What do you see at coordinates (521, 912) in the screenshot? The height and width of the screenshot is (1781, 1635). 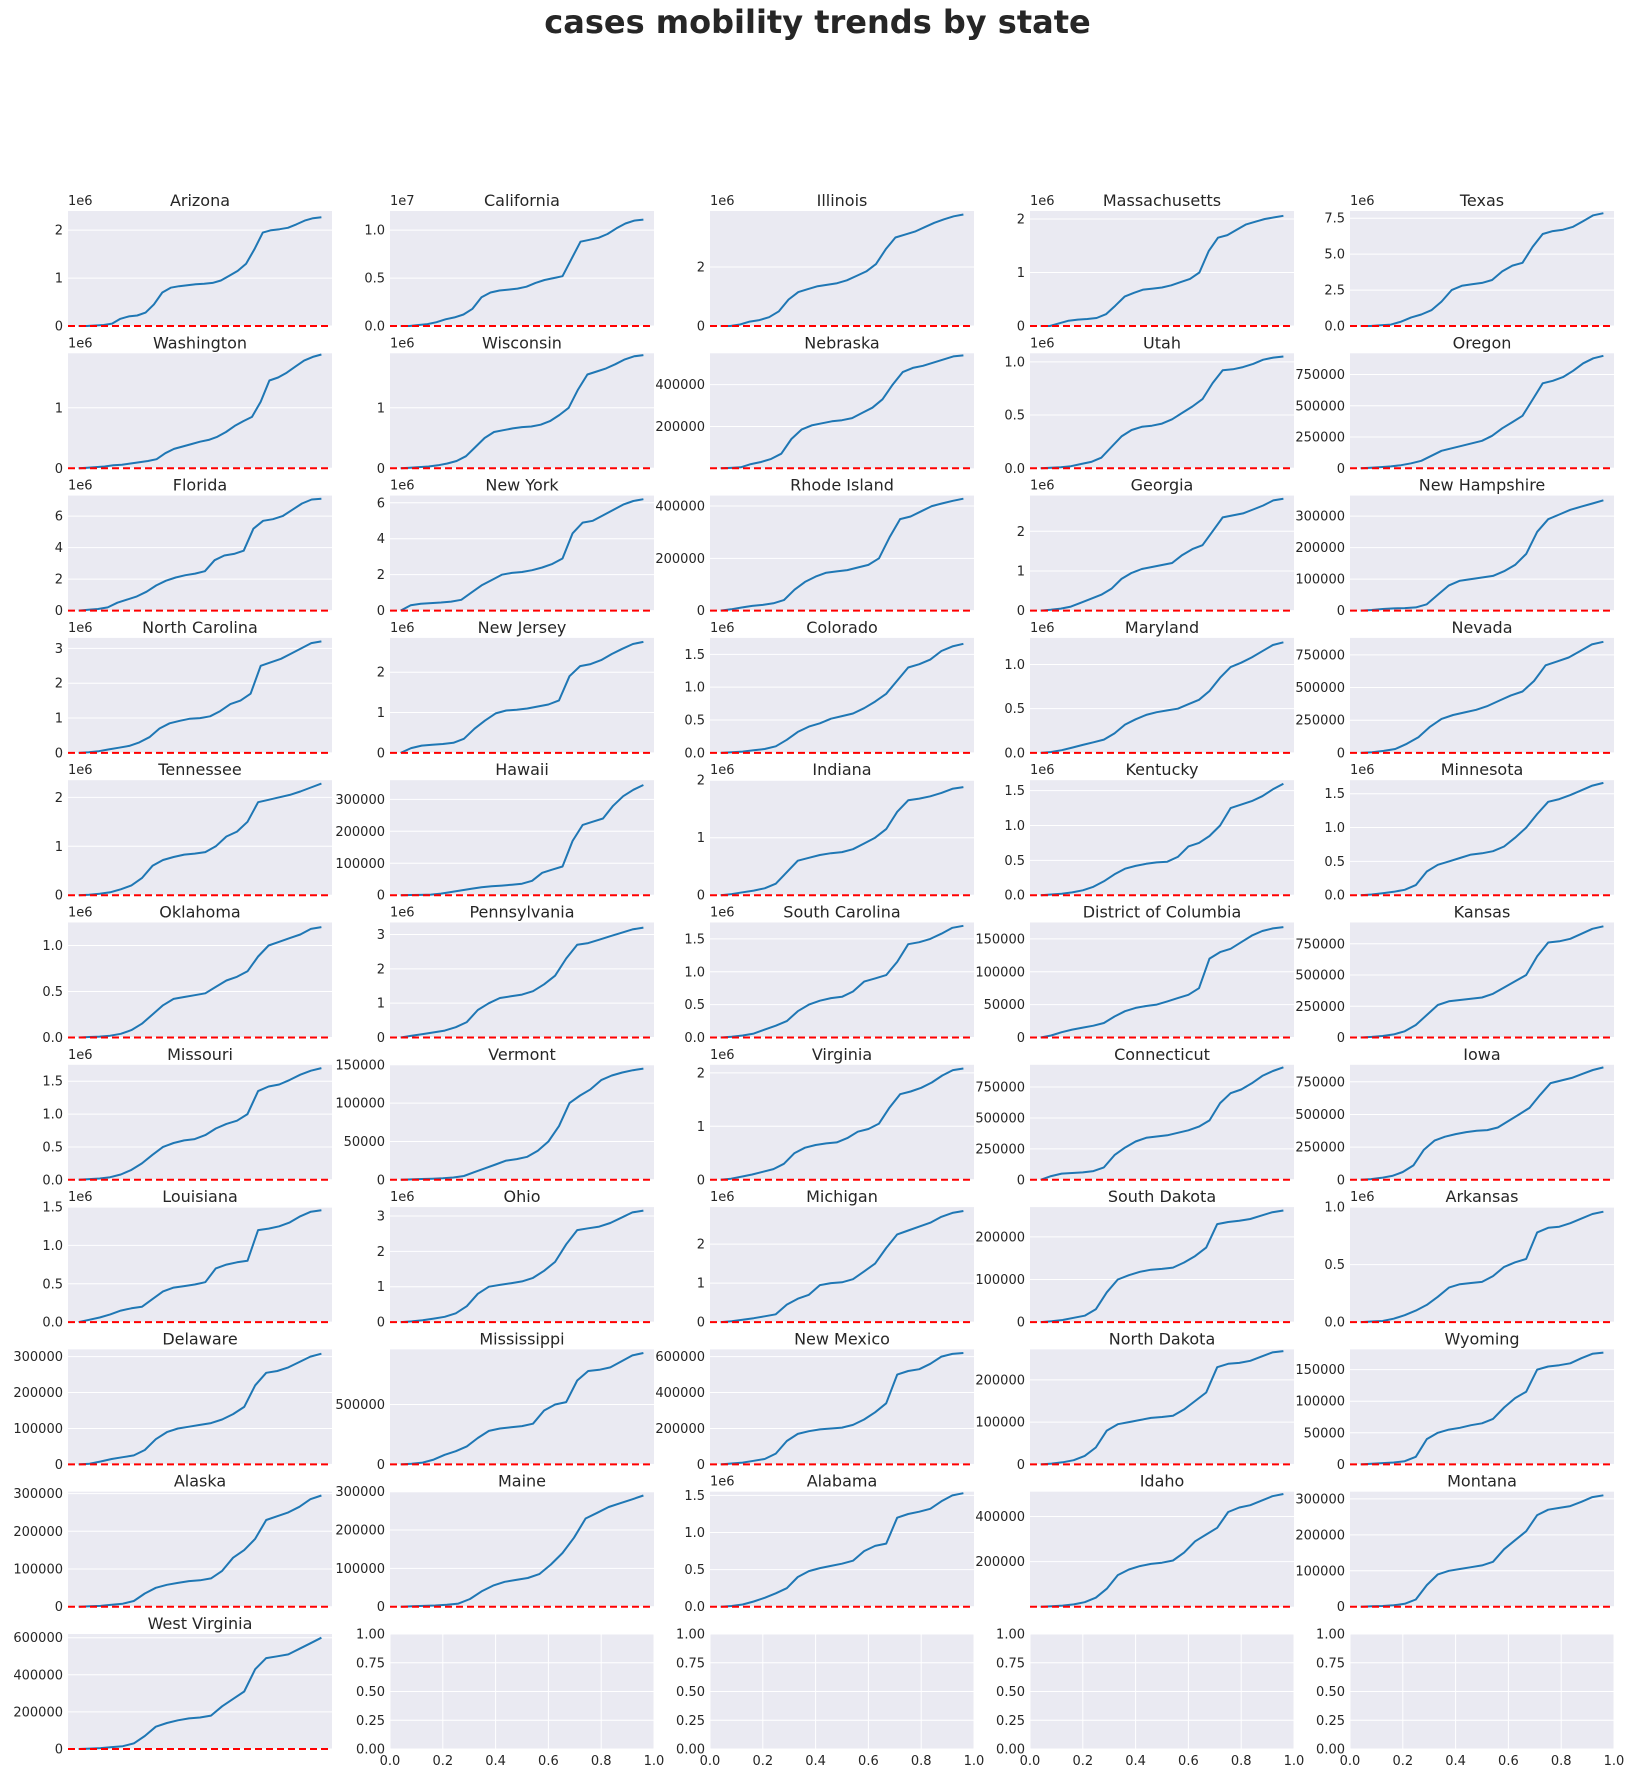 I see `panel-title: Pennsylvania` at bounding box center [521, 912].